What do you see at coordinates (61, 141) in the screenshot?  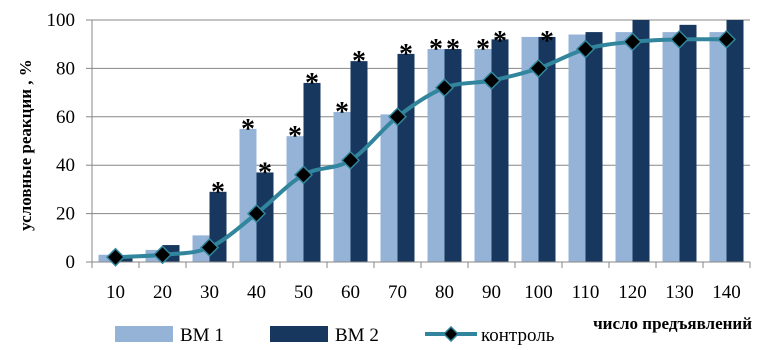 I see `y-tick-labels: 0 20 40 60 80 100` at bounding box center [61, 141].